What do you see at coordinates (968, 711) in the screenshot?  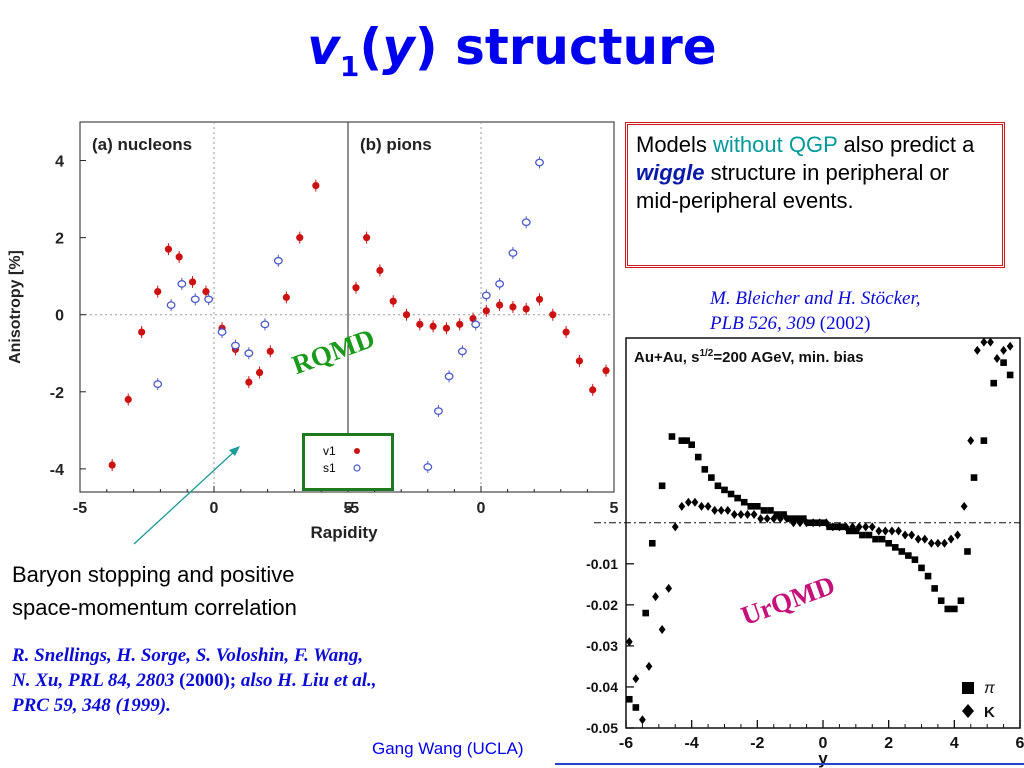 I see `legend-kaon-marker` at bounding box center [968, 711].